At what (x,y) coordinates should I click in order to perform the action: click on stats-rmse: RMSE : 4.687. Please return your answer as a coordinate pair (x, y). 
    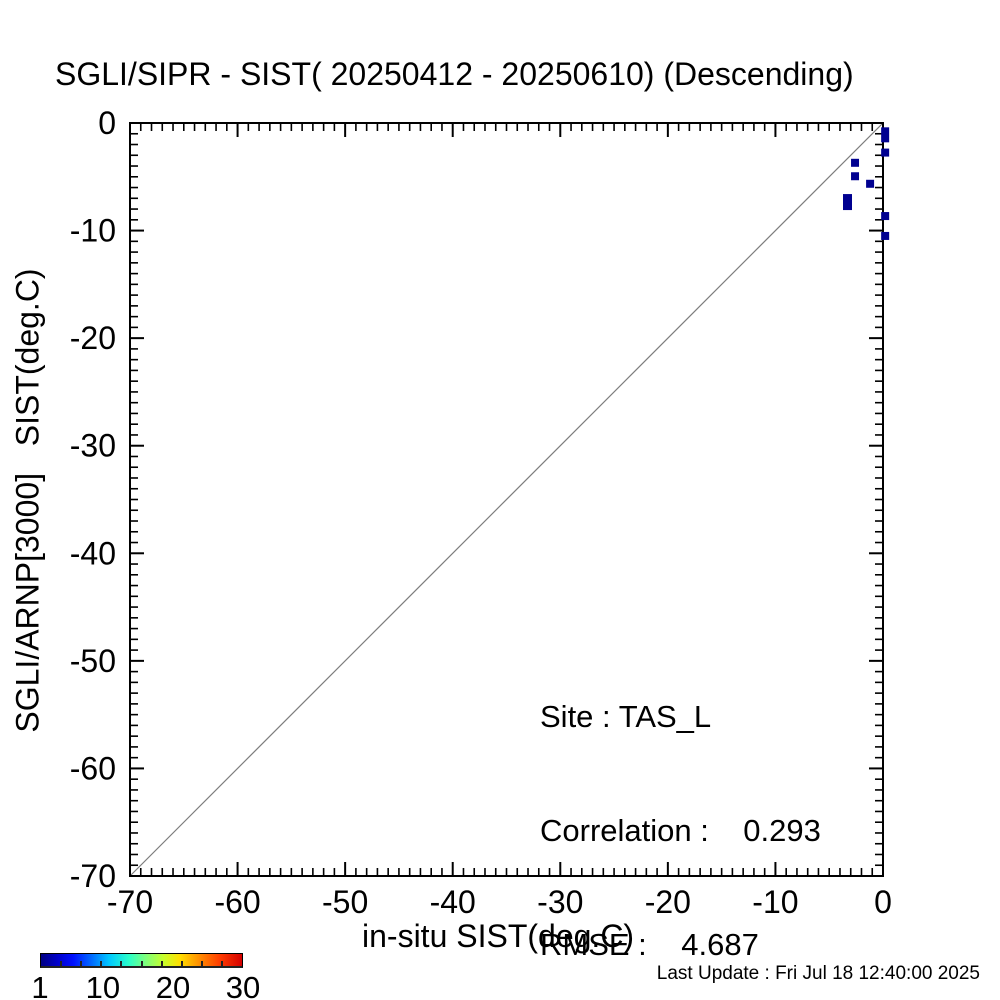
    Looking at the image, I should click on (649, 944).